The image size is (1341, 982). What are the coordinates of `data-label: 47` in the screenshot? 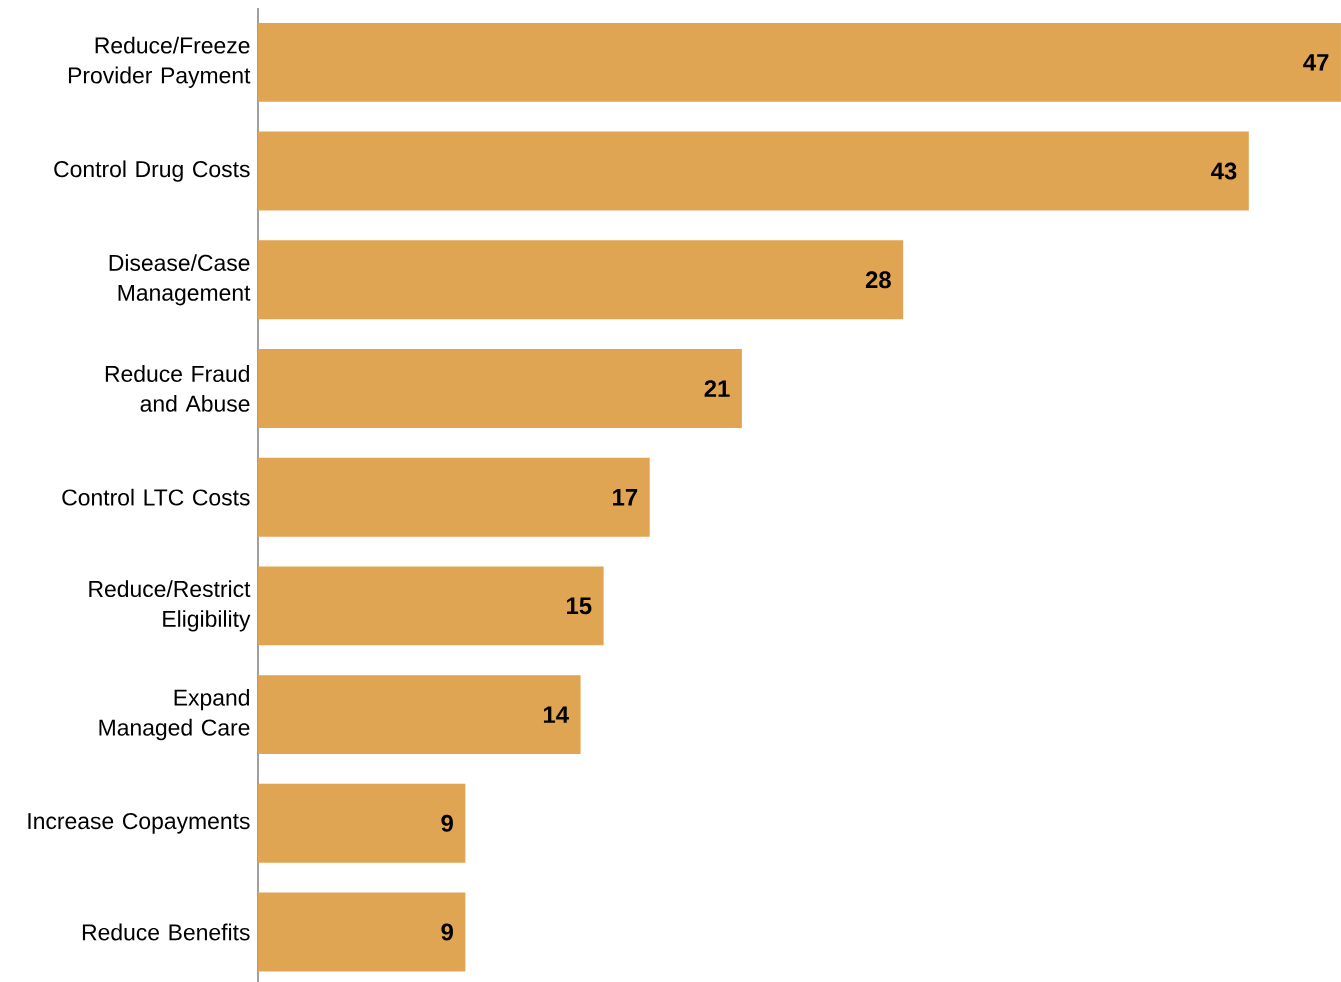 It's located at (1316, 62).